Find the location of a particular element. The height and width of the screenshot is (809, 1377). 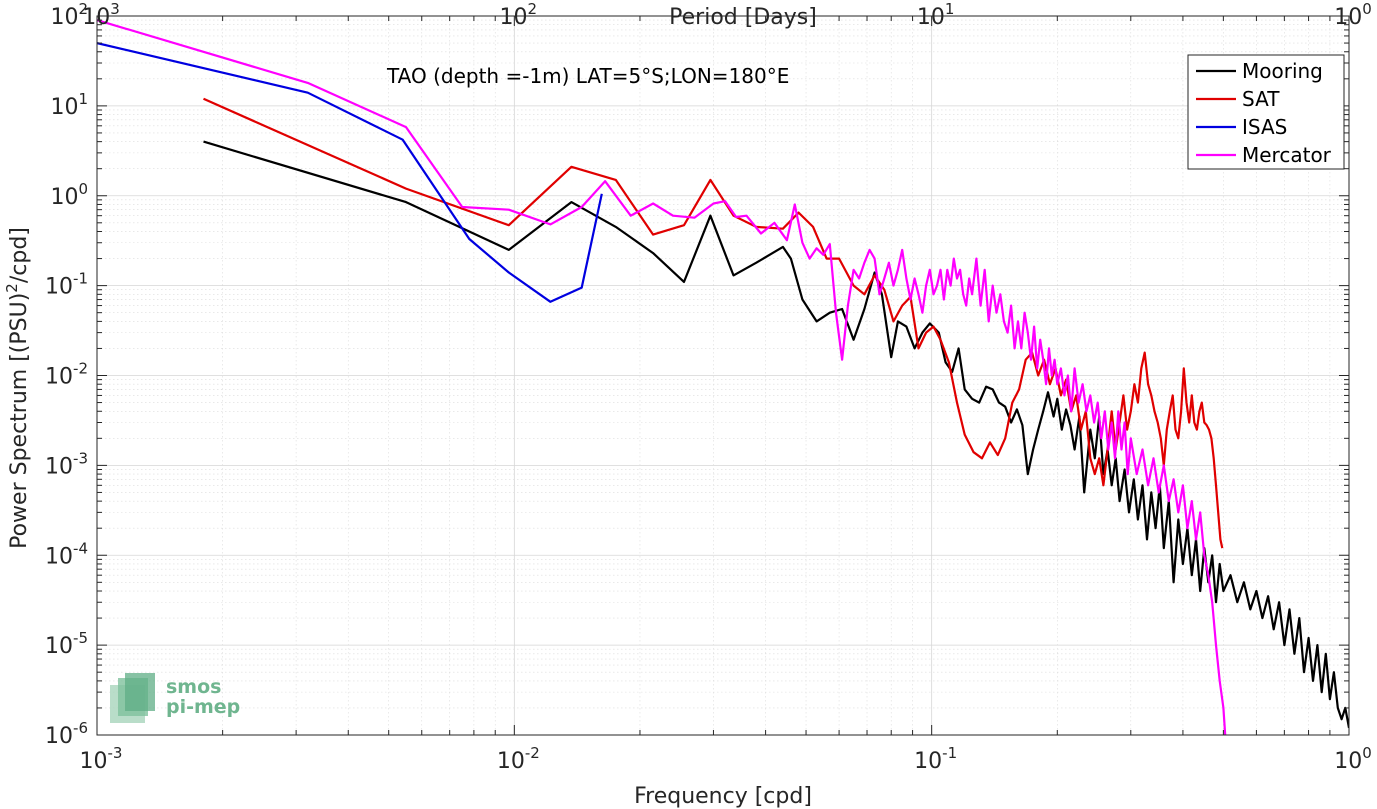

period-tick-label: 10³ is located at coordinates (101, 15).